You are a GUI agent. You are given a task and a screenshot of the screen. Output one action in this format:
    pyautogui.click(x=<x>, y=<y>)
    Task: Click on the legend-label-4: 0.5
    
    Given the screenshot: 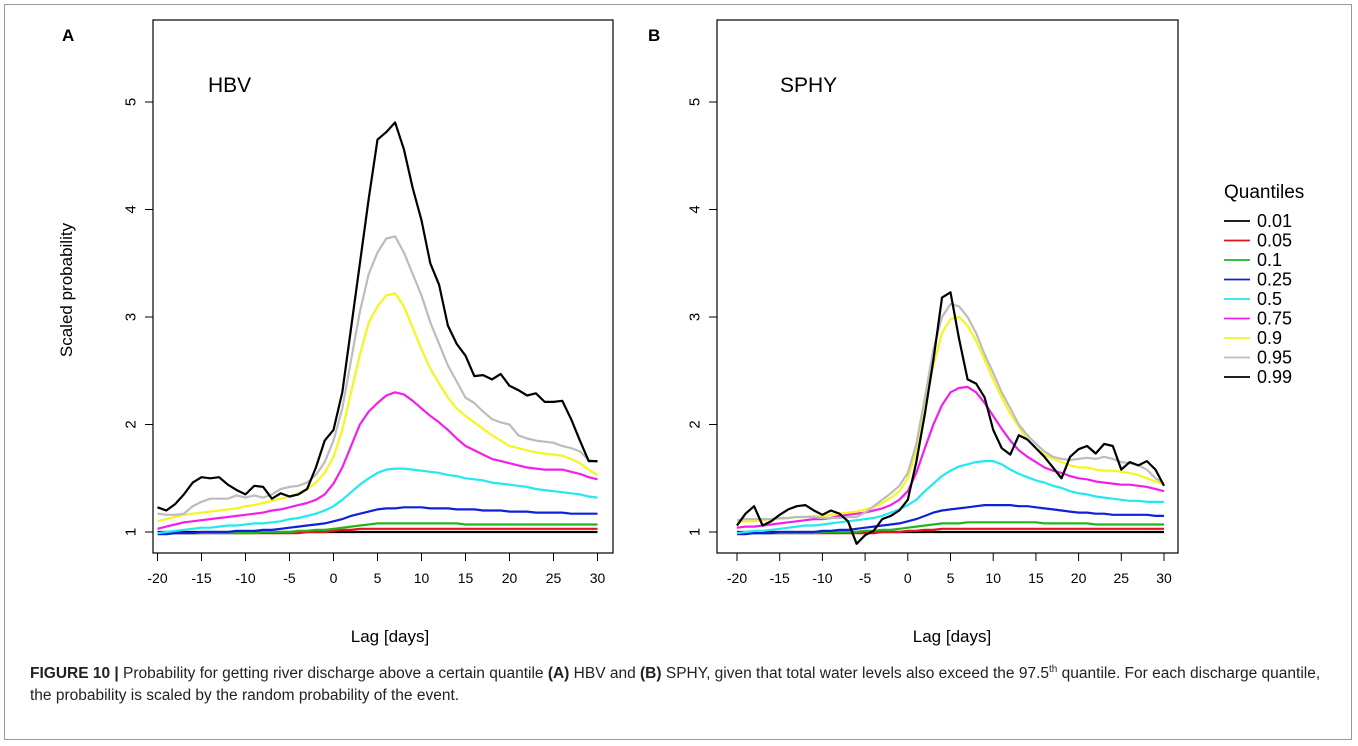 What is the action you would take?
    pyautogui.click(x=1269, y=299)
    